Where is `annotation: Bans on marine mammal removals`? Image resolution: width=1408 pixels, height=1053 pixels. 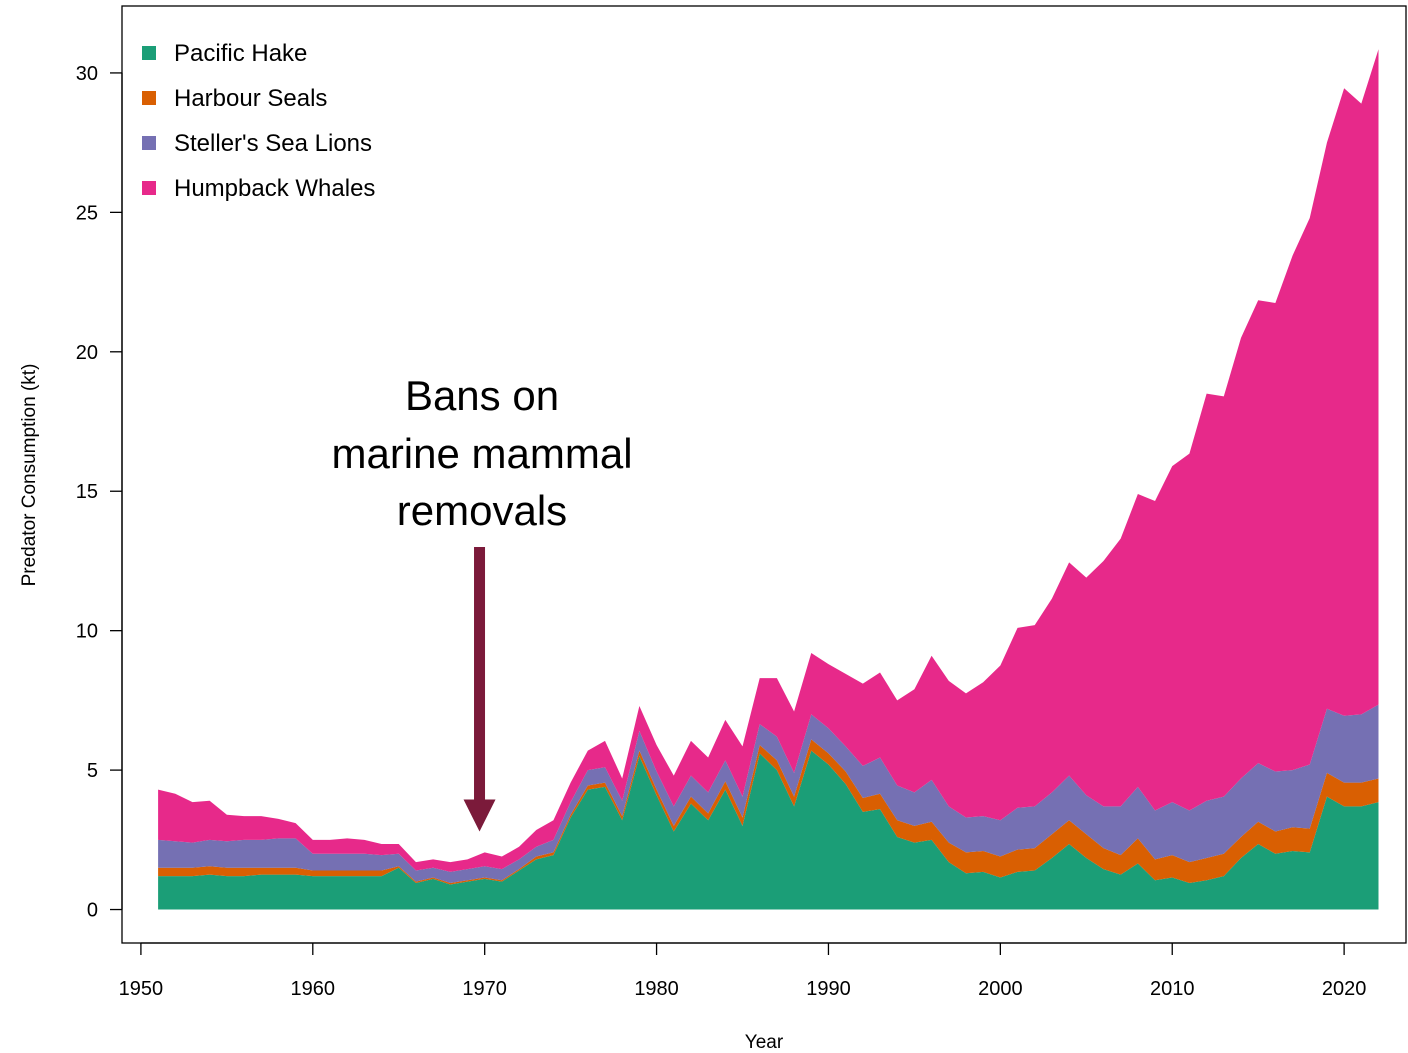 annotation: Bans on marine mammal removals is located at coordinates (482, 602).